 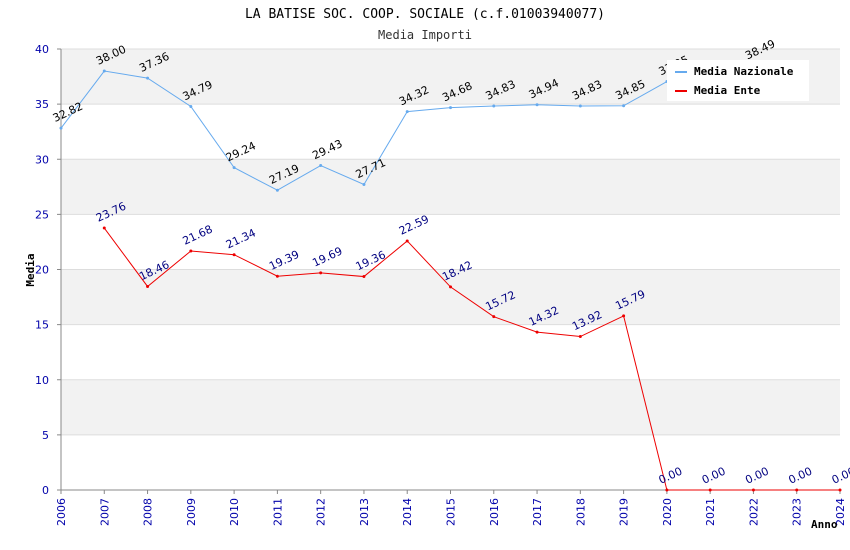 I want to click on x-tick-label: 2014, so click(x=407, y=512).